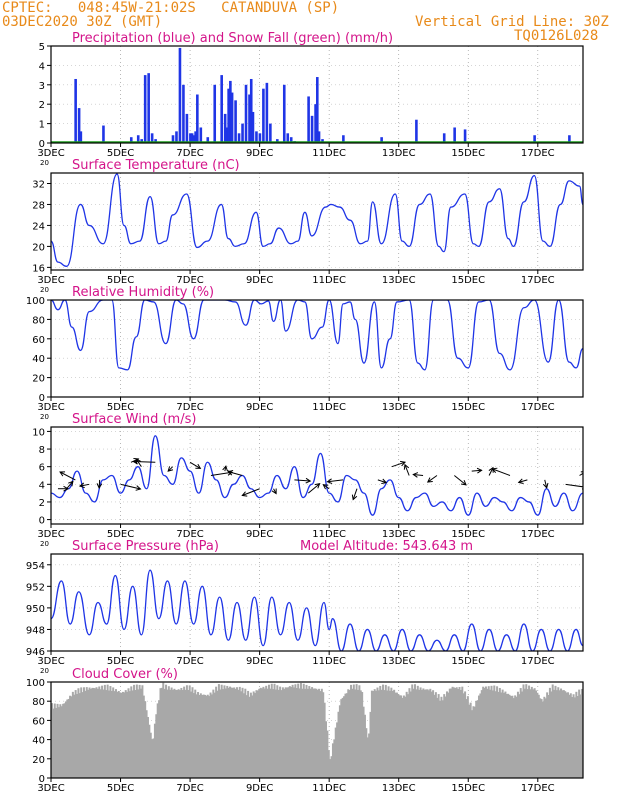 This screenshot has width=618, height=800. I want to click on y-tick-label: 100, so click(35, 301).